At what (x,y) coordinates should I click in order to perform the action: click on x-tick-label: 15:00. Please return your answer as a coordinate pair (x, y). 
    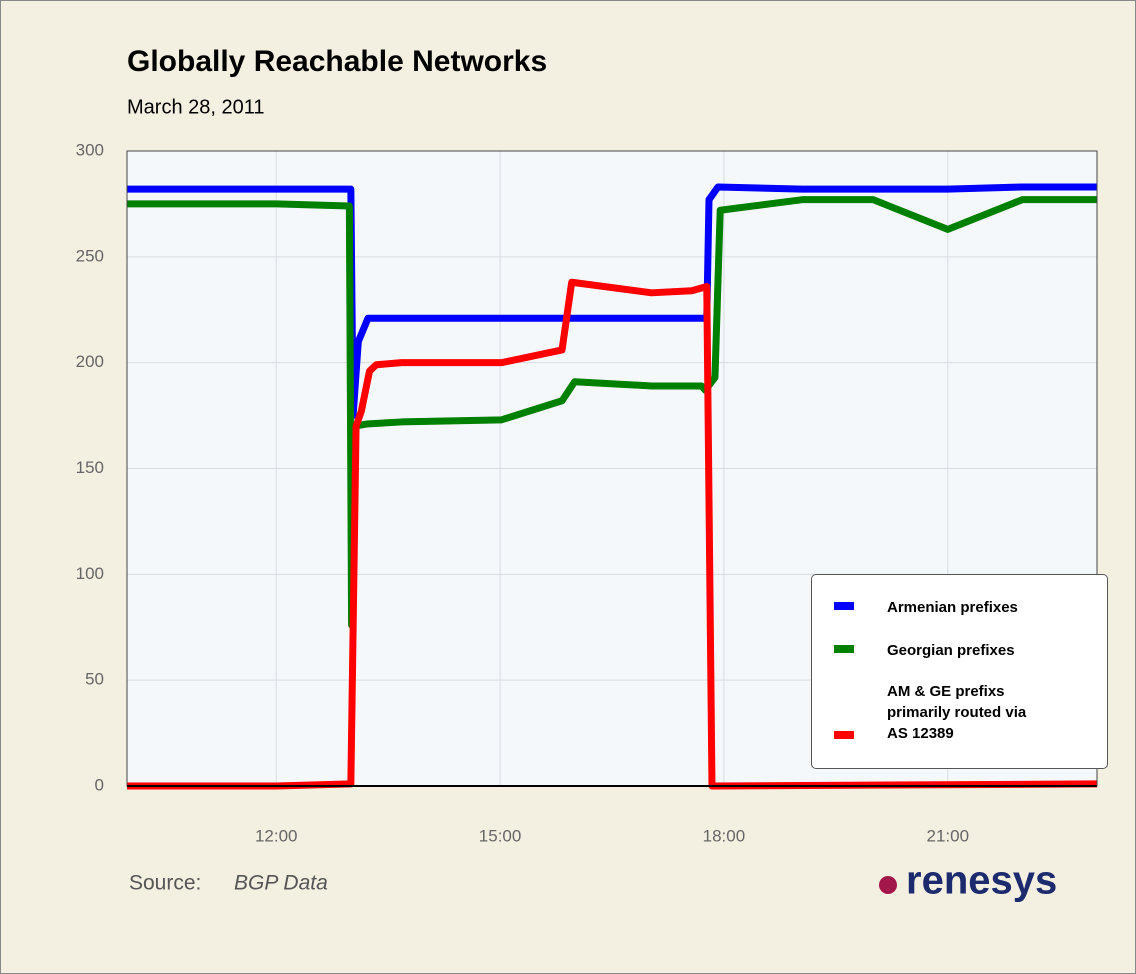
    Looking at the image, I should click on (500, 835).